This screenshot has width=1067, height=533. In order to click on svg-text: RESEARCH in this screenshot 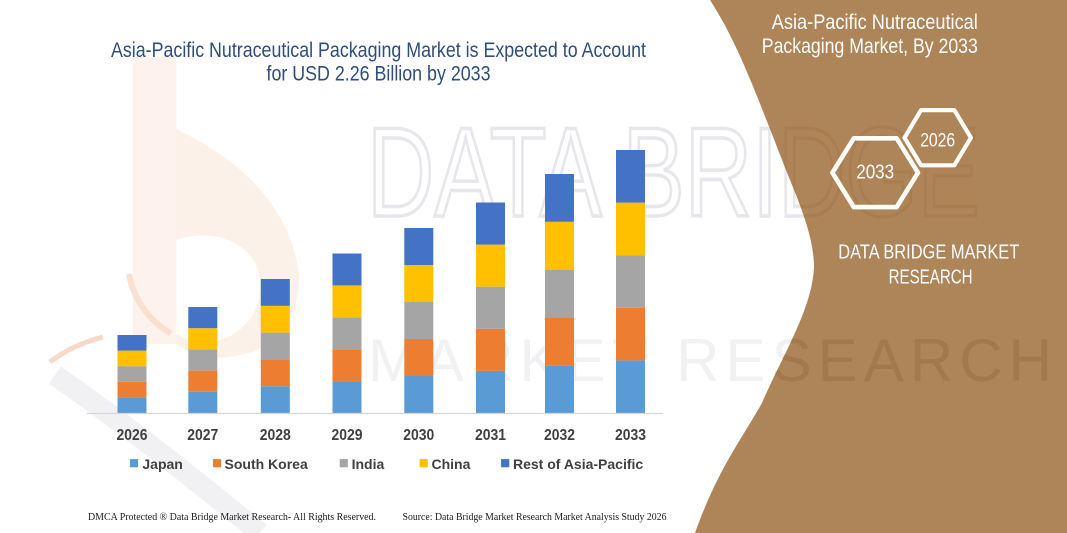, I will do `click(931, 278)`.